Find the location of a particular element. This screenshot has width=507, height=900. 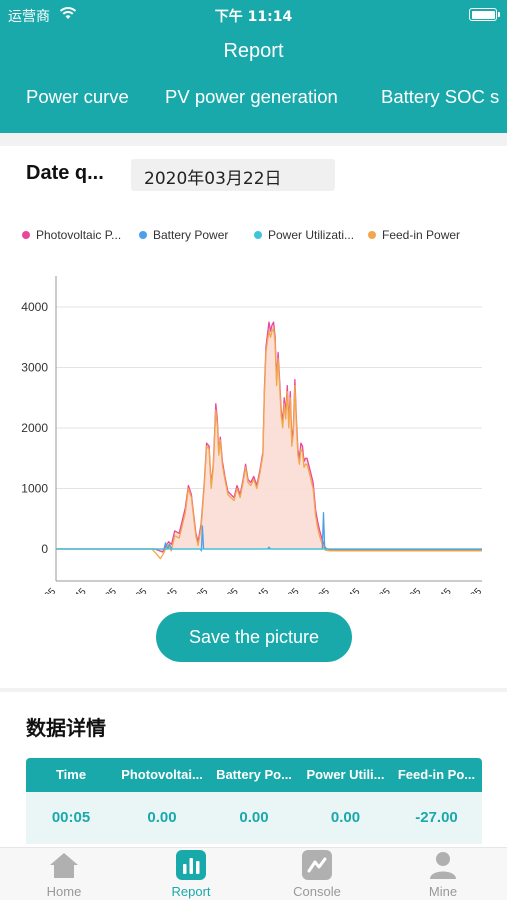

tabbar-label: Mine is located at coordinates (443, 891).